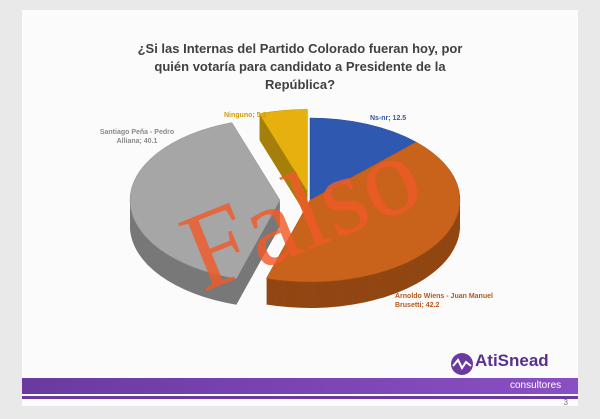  What do you see at coordinates (137, 137) in the screenshot?
I see `data-label: Santiago Peña - Pedro Alliana; 40.1` at bounding box center [137, 137].